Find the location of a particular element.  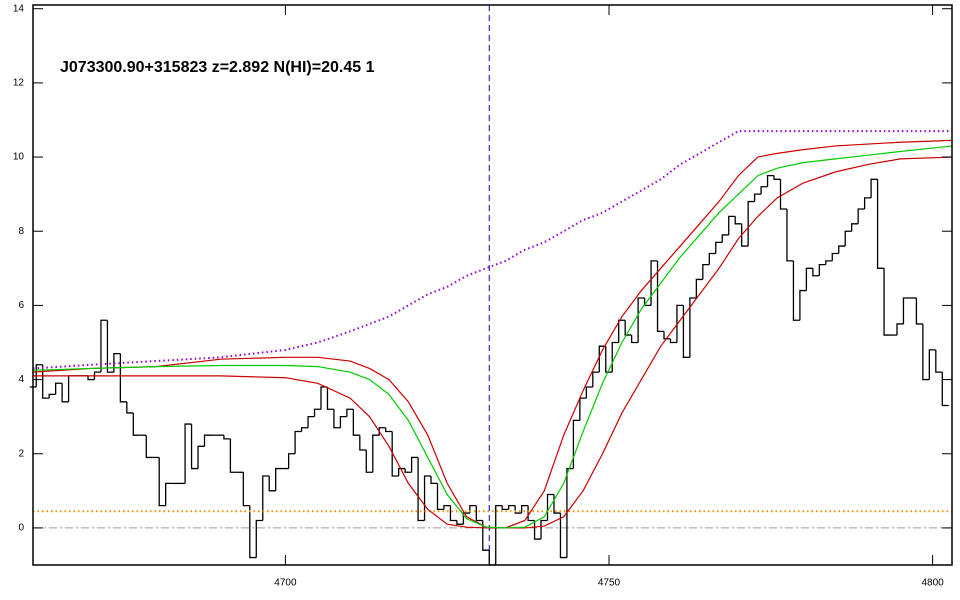

x-tick-label: 4700 is located at coordinates (285, 583).